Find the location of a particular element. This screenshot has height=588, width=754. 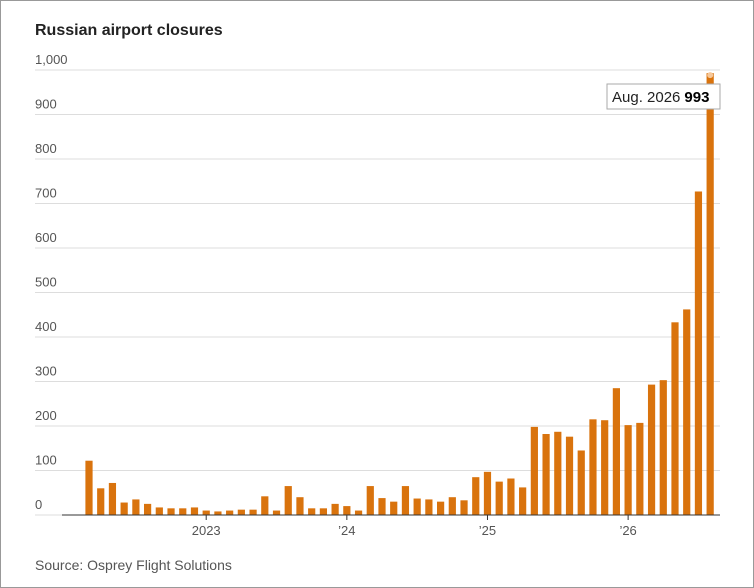

y-tick-label: 800 is located at coordinates (46, 148).